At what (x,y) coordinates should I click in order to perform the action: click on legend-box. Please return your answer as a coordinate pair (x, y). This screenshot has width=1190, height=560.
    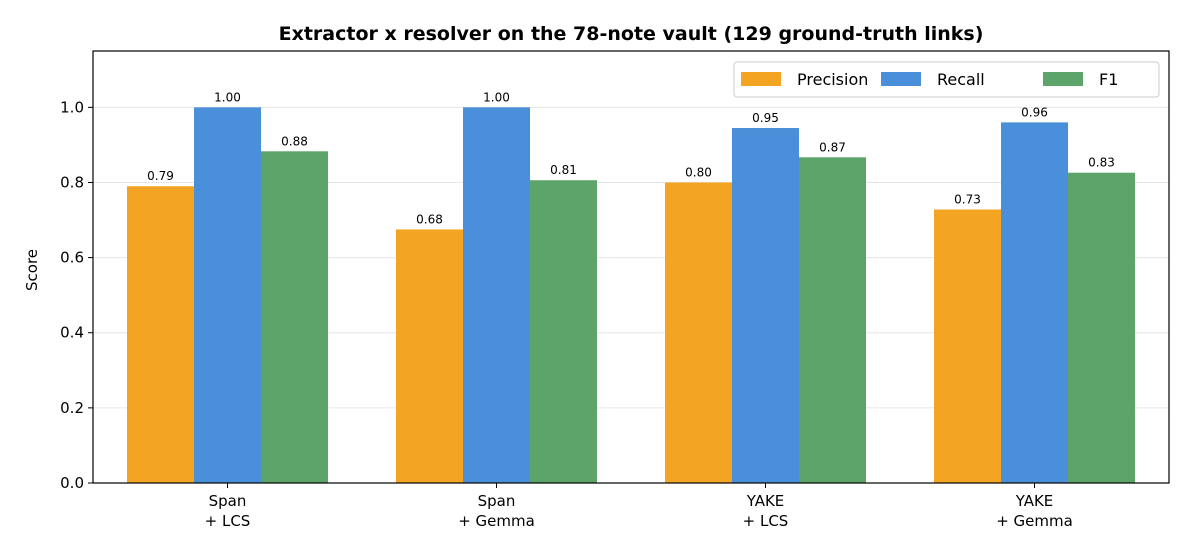
    Looking at the image, I should click on (946, 79).